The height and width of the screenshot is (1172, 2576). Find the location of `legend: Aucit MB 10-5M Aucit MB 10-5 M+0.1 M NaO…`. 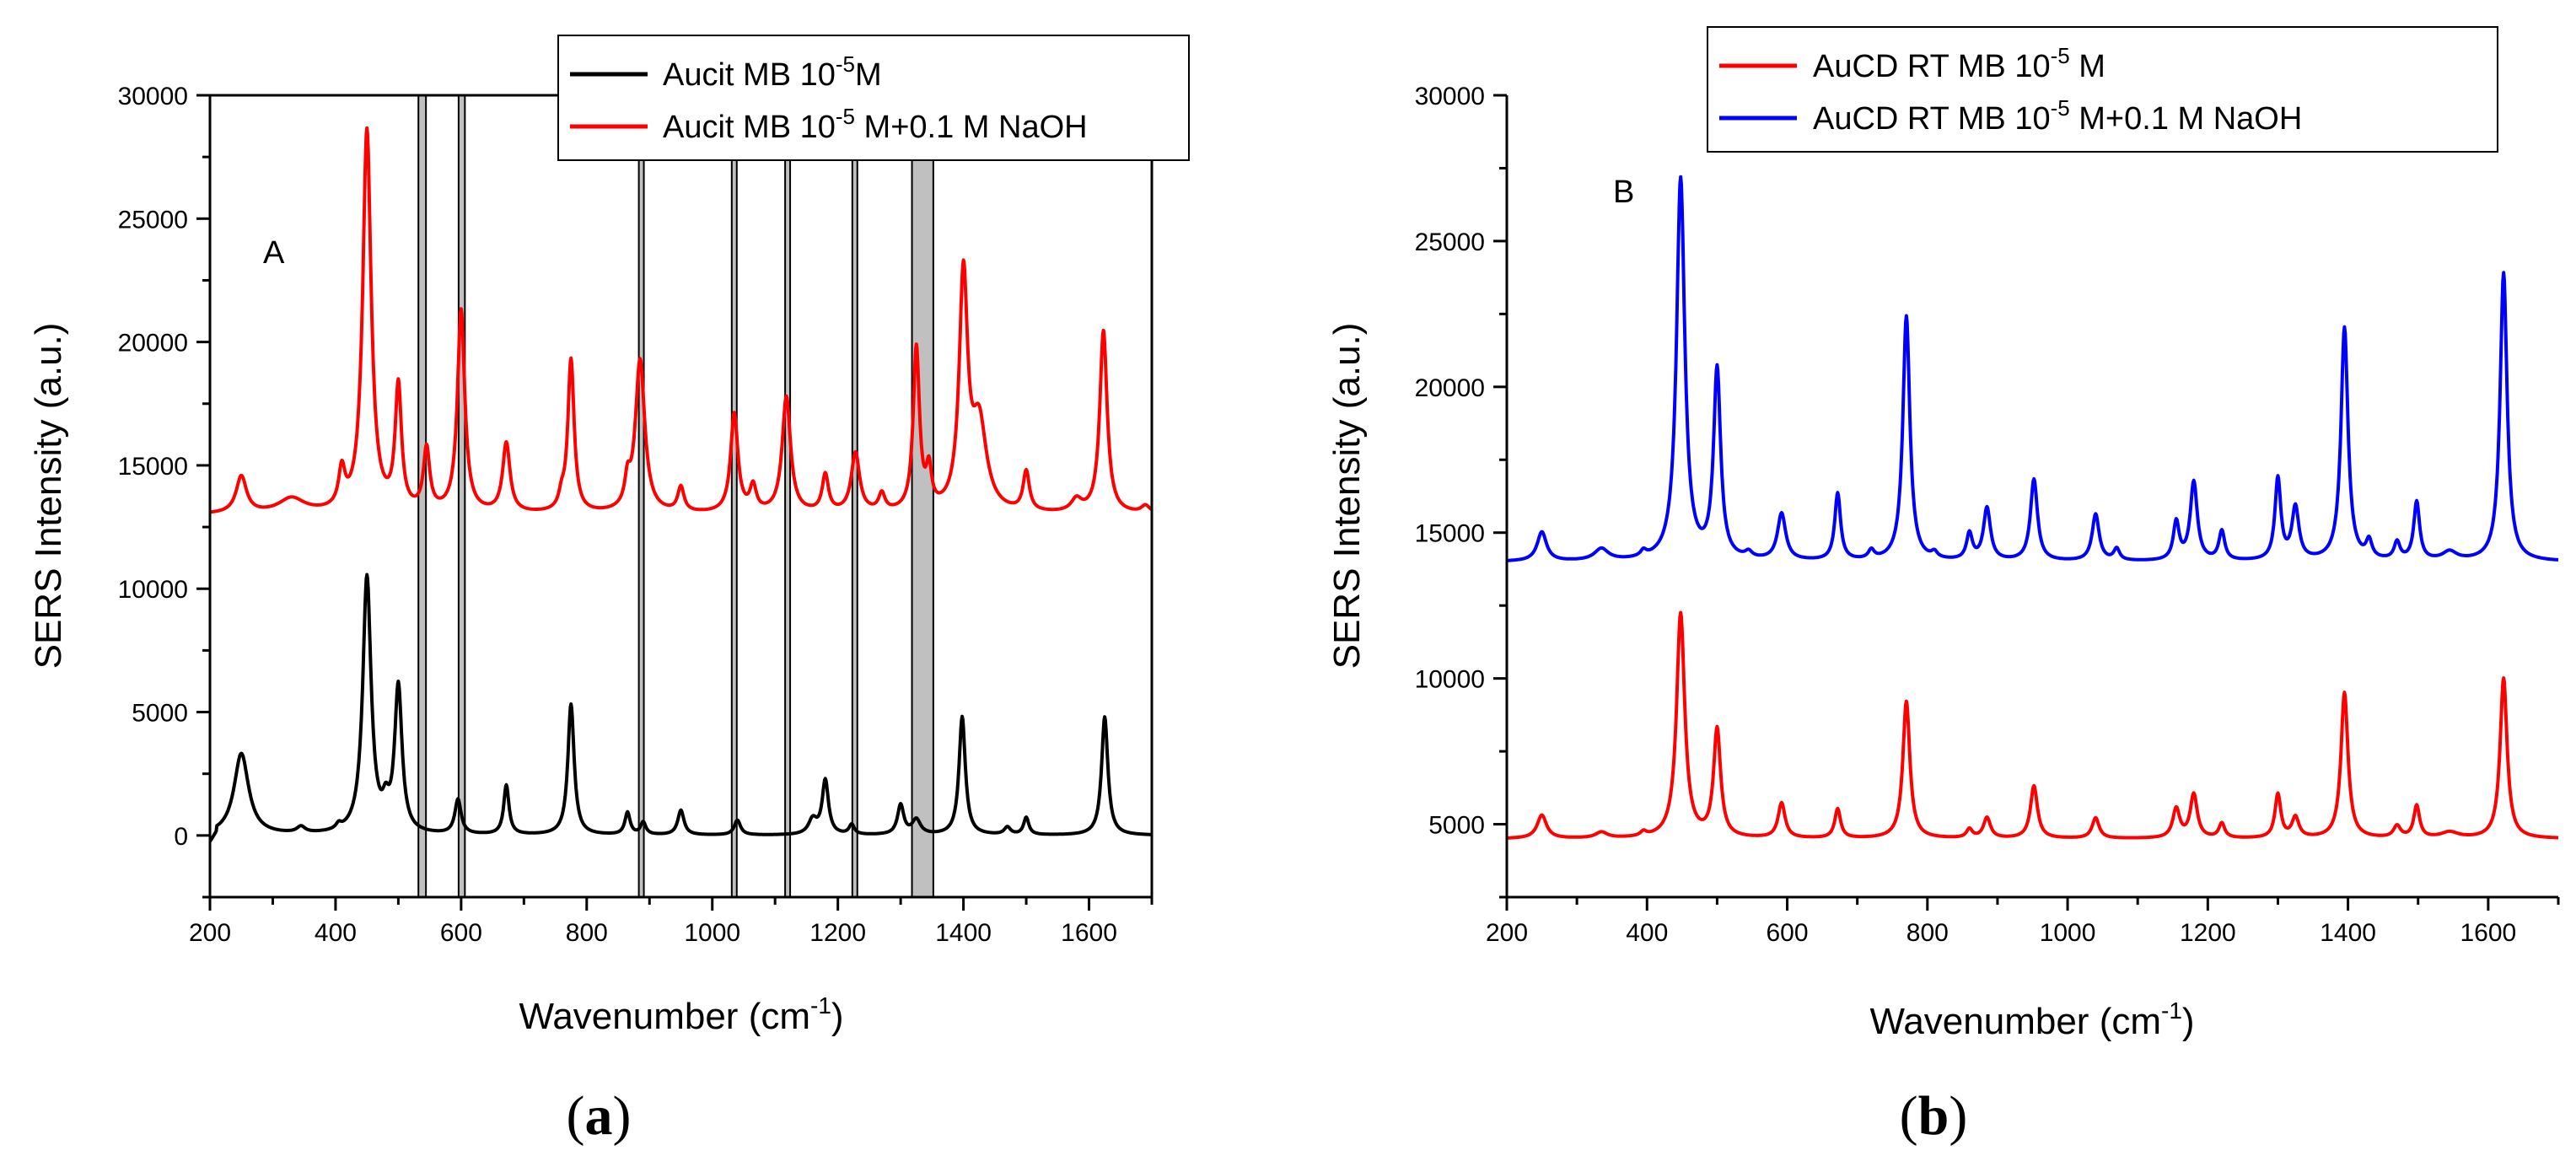

legend: Aucit MB 10-5M Aucit MB 10-5 M+0.1 M NaO… is located at coordinates (874, 98).